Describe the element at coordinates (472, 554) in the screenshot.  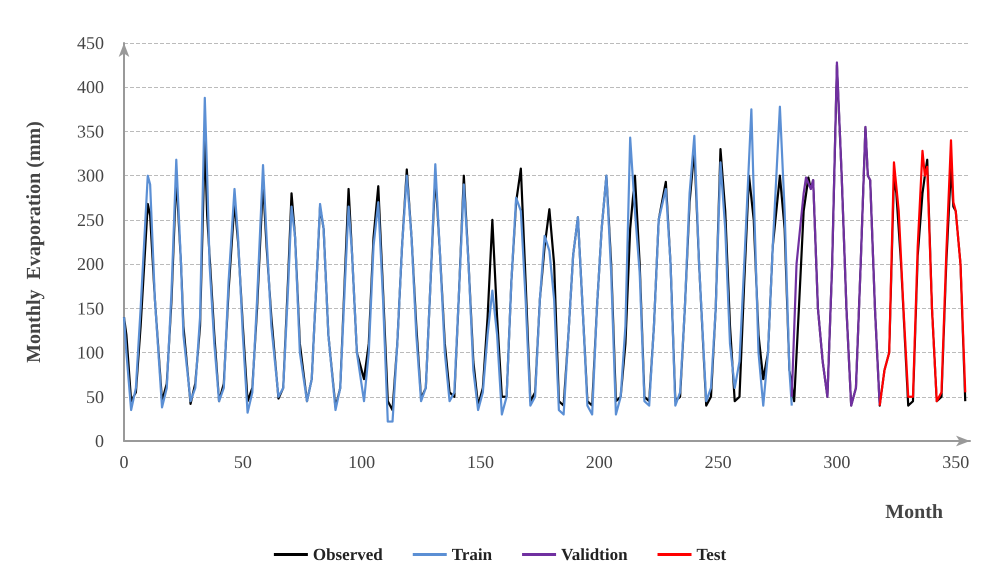
I see `legend-label: Train` at that location.